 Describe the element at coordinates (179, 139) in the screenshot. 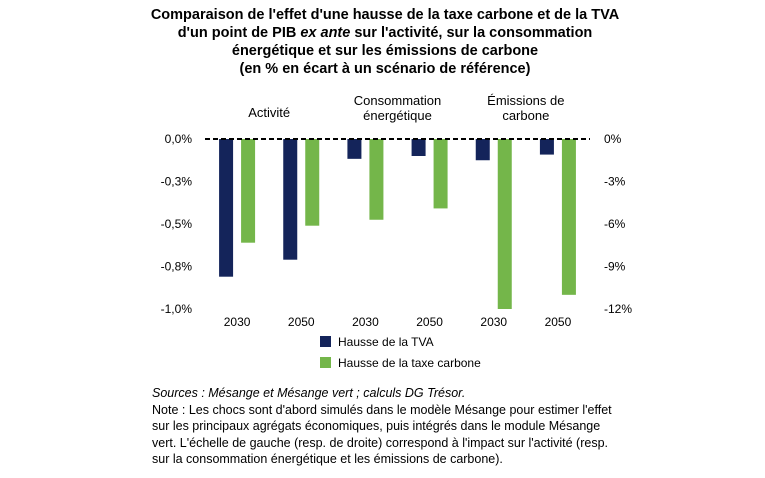

I see `left-axis-tick-label: 0,0%` at that location.